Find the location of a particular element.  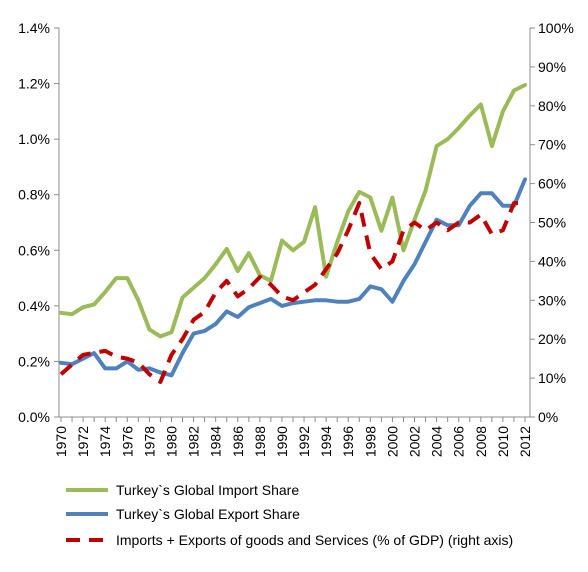

x-tick-label: 1986 is located at coordinates (238, 441).